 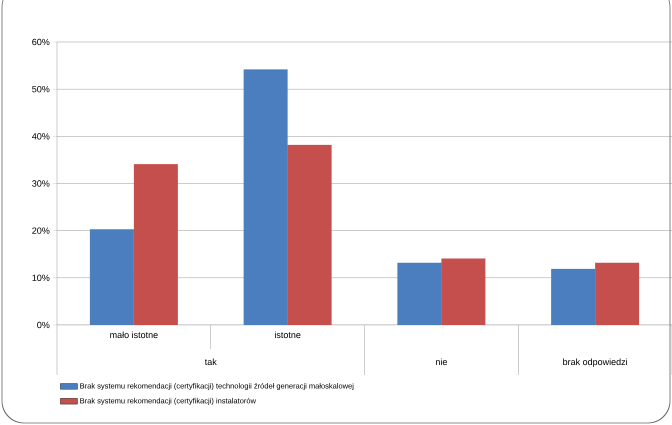 I want to click on text: tak, so click(x=210, y=362).